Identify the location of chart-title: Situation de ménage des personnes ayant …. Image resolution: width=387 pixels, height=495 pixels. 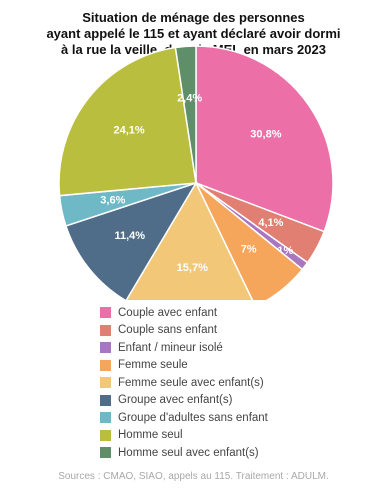
(193, 34).